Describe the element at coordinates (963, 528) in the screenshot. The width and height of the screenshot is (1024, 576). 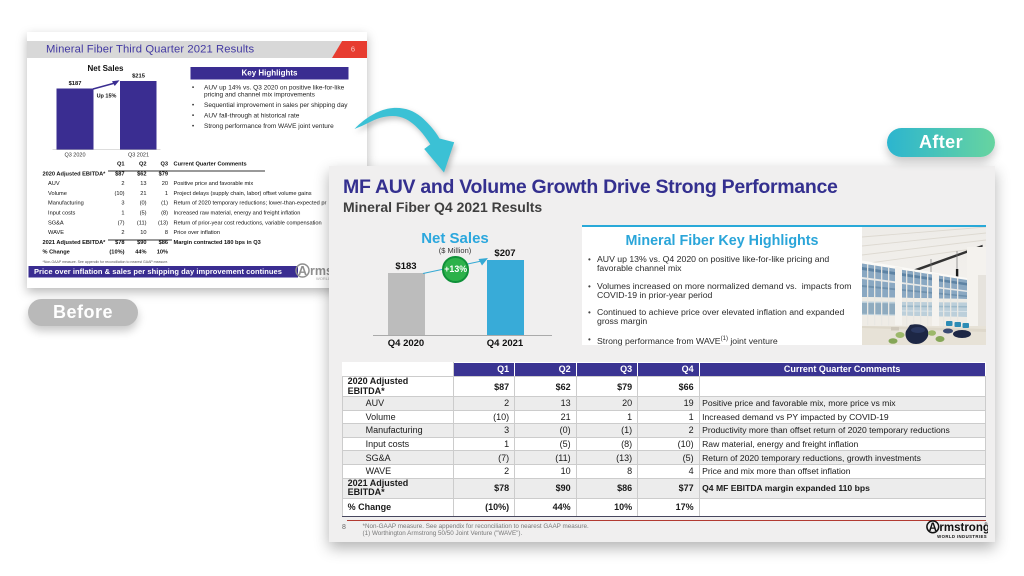
I see `svg-text: rmstrong` at that location.